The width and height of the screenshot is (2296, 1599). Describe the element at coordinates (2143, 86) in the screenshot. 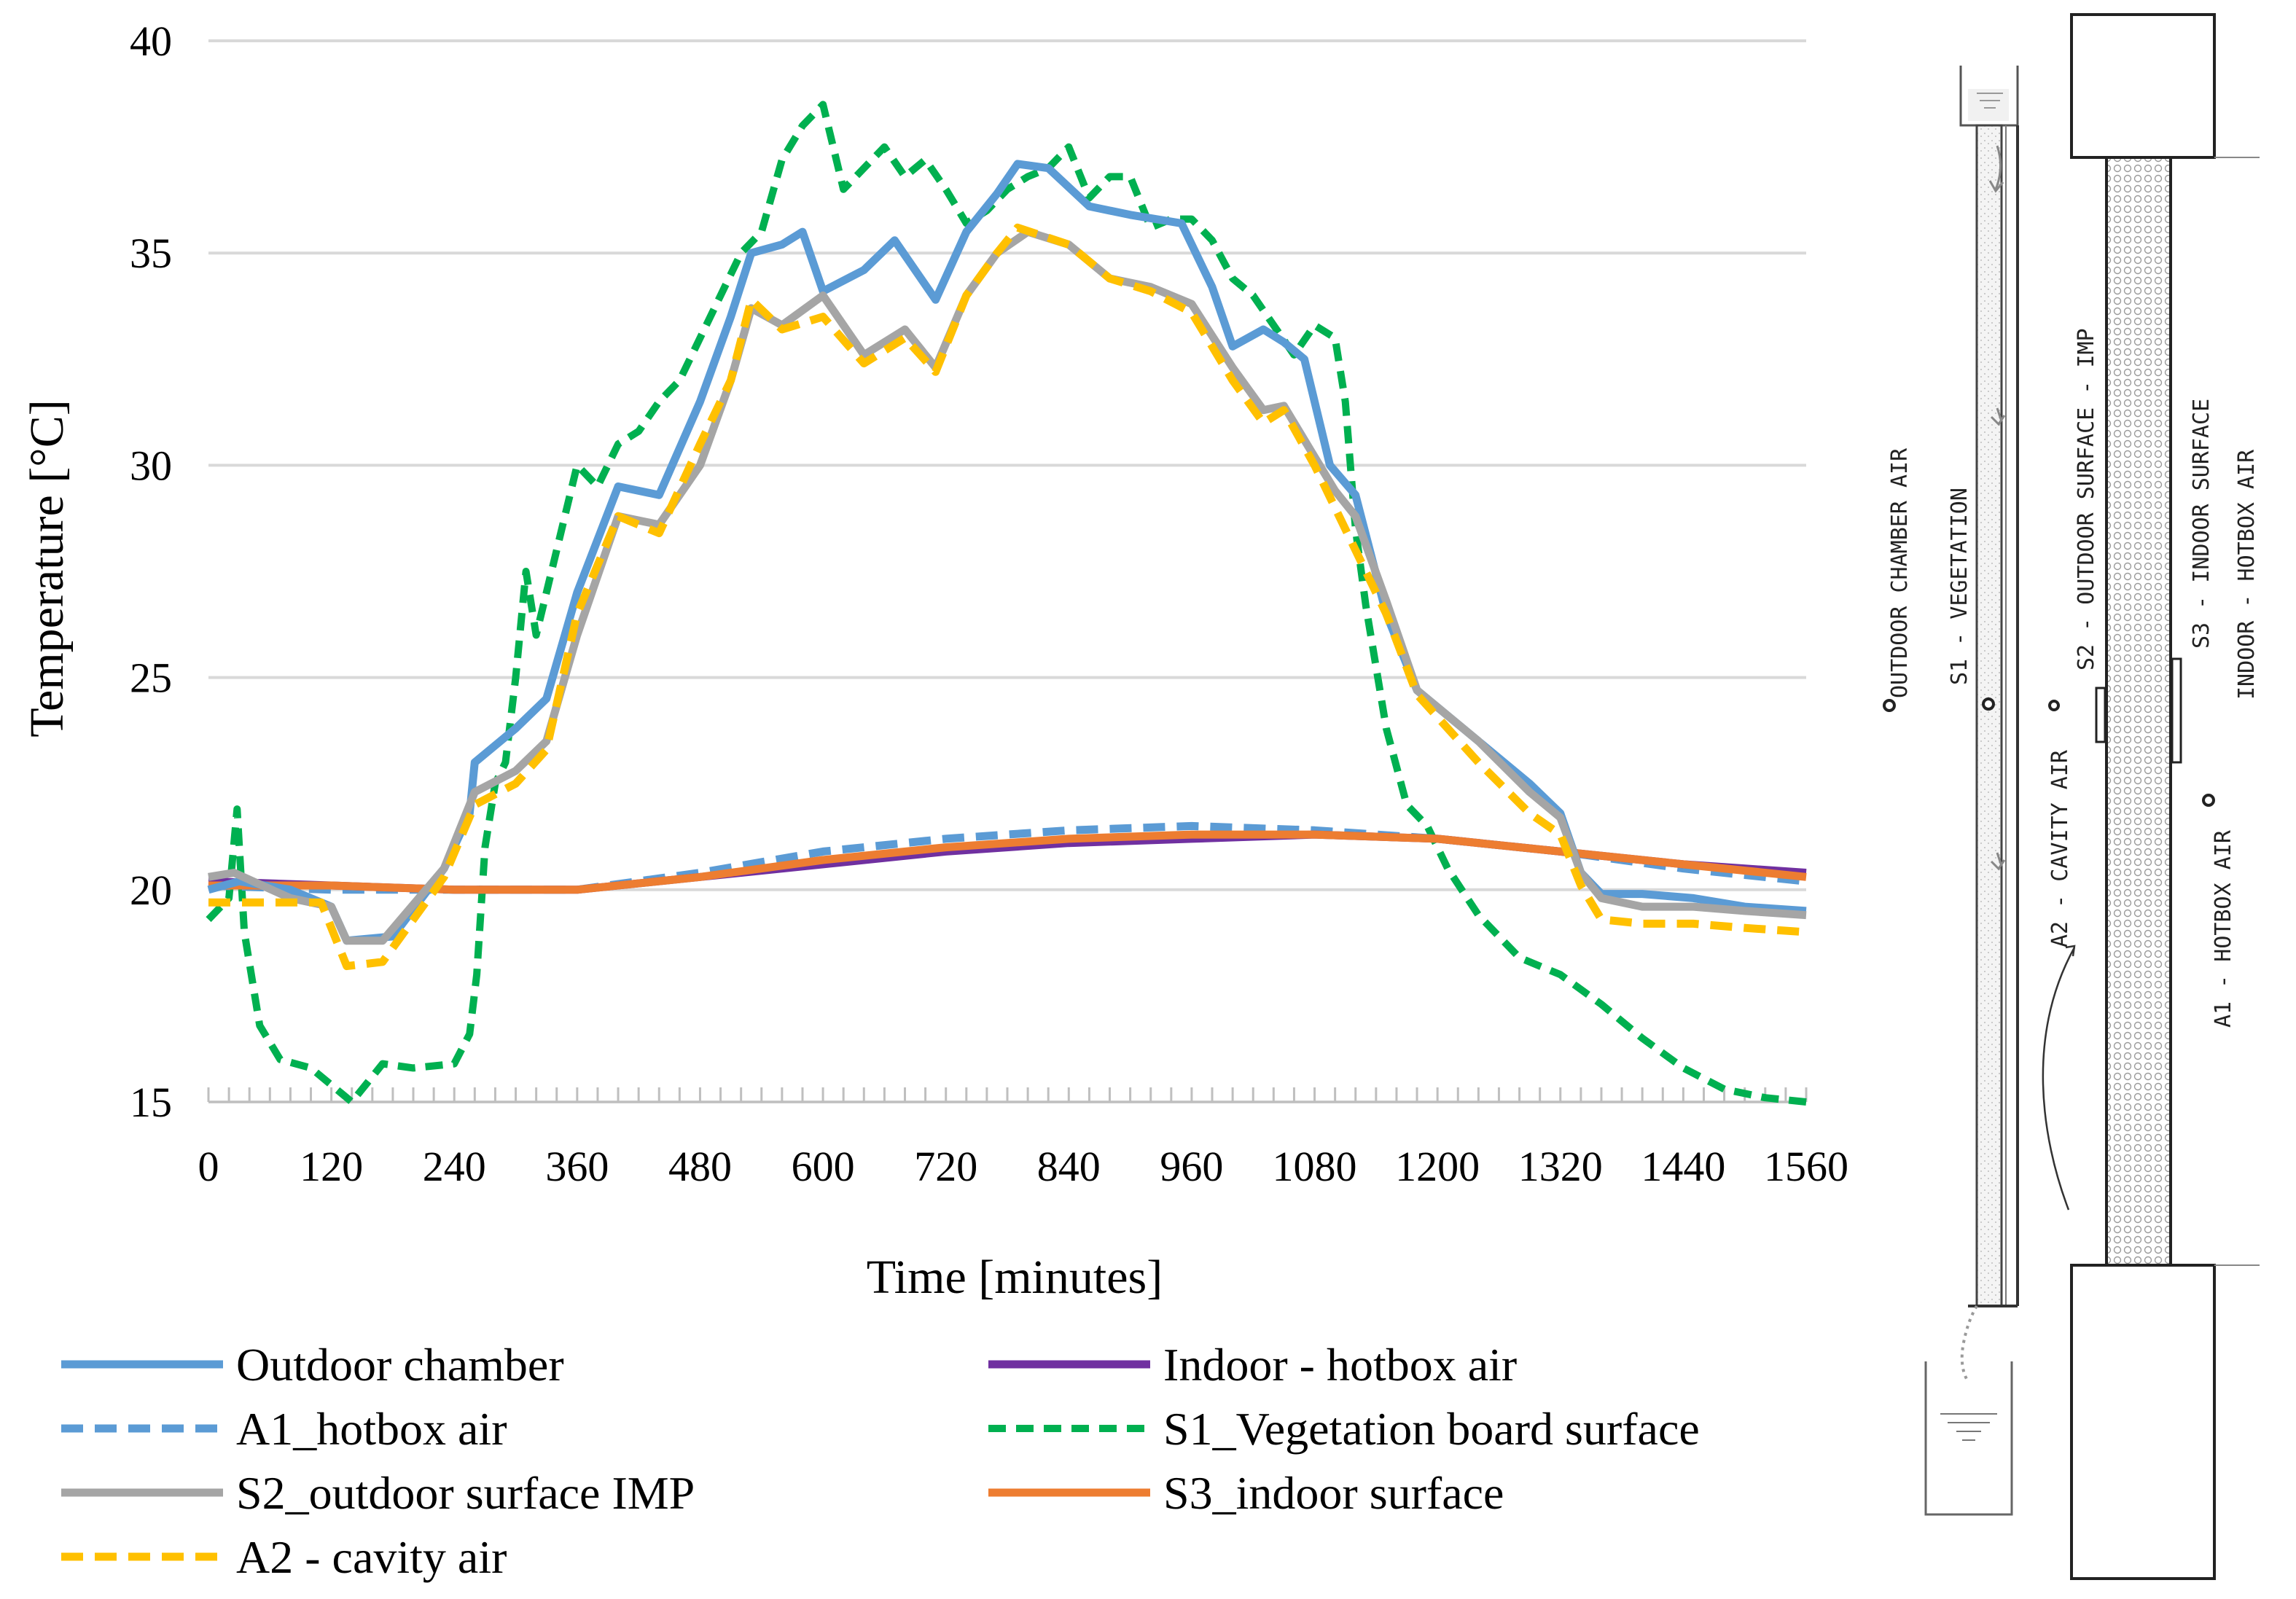

I see `upper-wall-block` at that location.